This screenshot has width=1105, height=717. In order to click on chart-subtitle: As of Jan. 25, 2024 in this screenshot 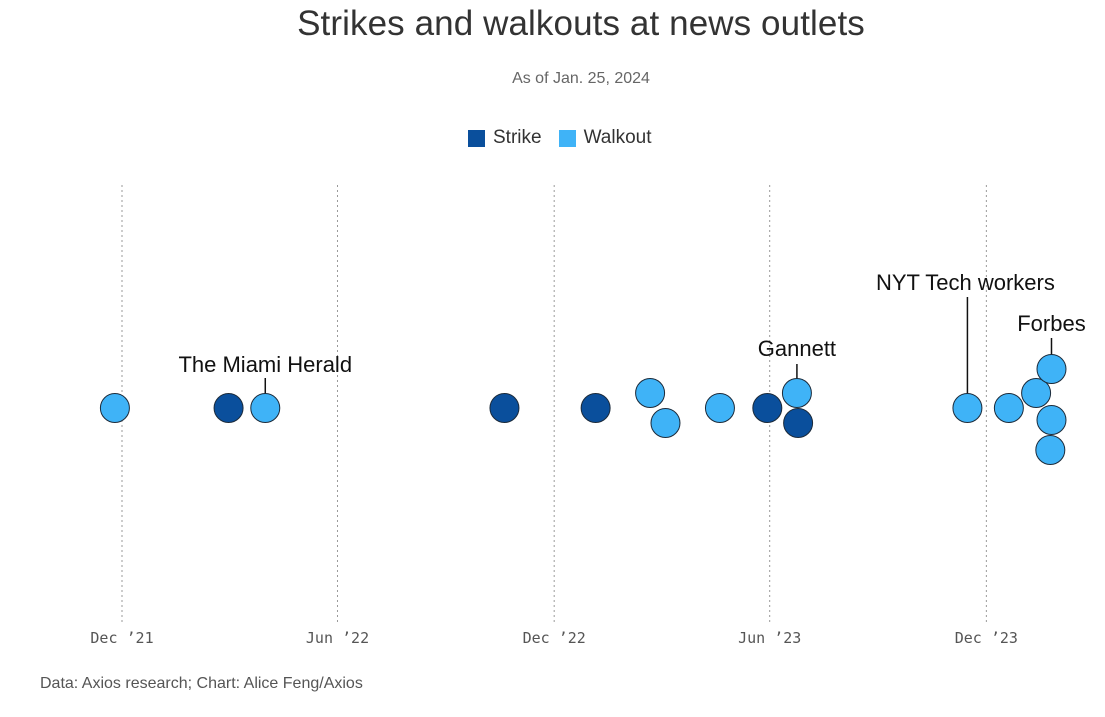, I will do `click(581, 78)`.